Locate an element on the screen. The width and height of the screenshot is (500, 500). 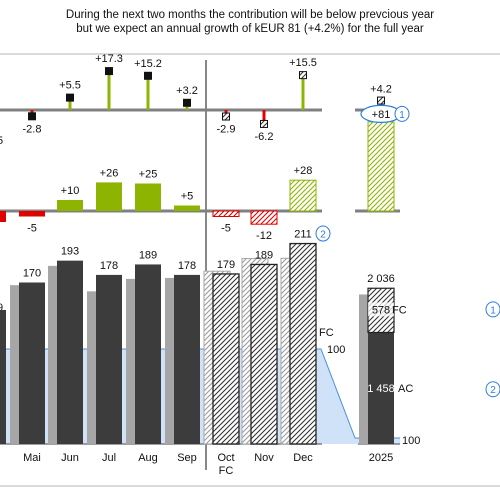
delta-pct-label: +17.3 is located at coordinates (109, 59).